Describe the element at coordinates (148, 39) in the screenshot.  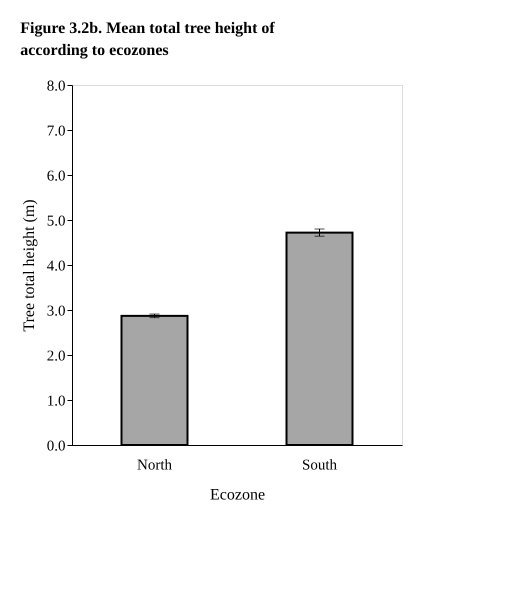
I see `chart-title: Figure 3.2b. Mean total tree height of according to ecozones` at that location.